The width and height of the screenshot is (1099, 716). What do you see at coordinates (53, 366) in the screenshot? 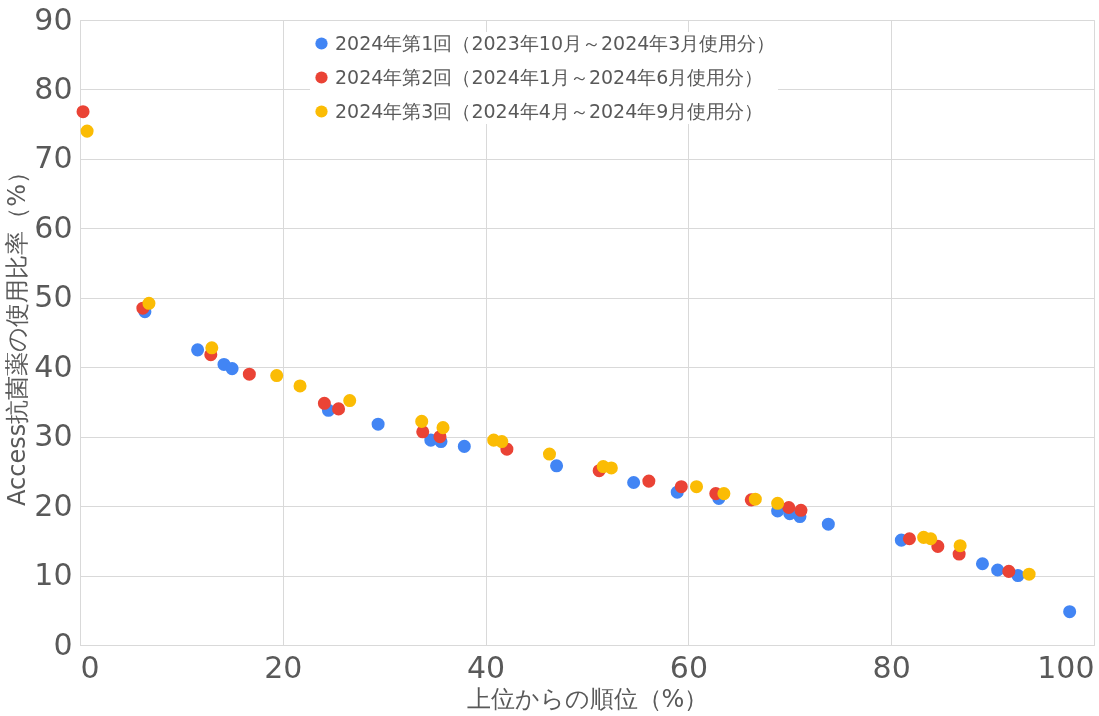
I see `y-tick-label: 40` at bounding box center [53, 366].